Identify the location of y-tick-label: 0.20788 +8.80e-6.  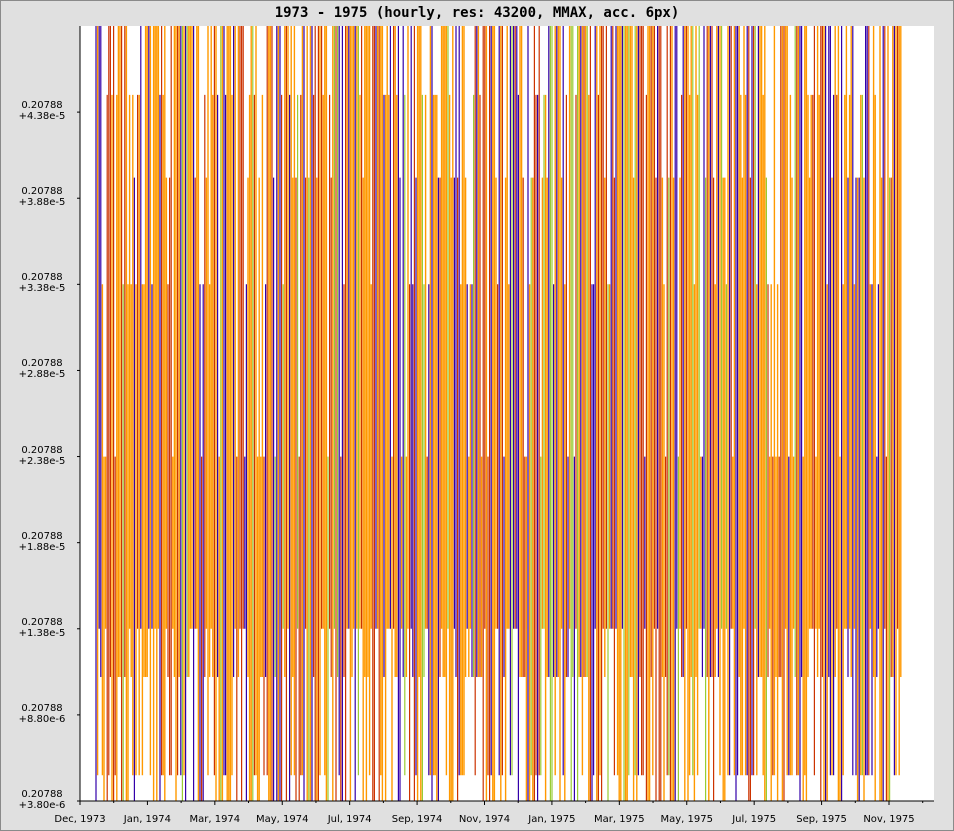
(42, 714).